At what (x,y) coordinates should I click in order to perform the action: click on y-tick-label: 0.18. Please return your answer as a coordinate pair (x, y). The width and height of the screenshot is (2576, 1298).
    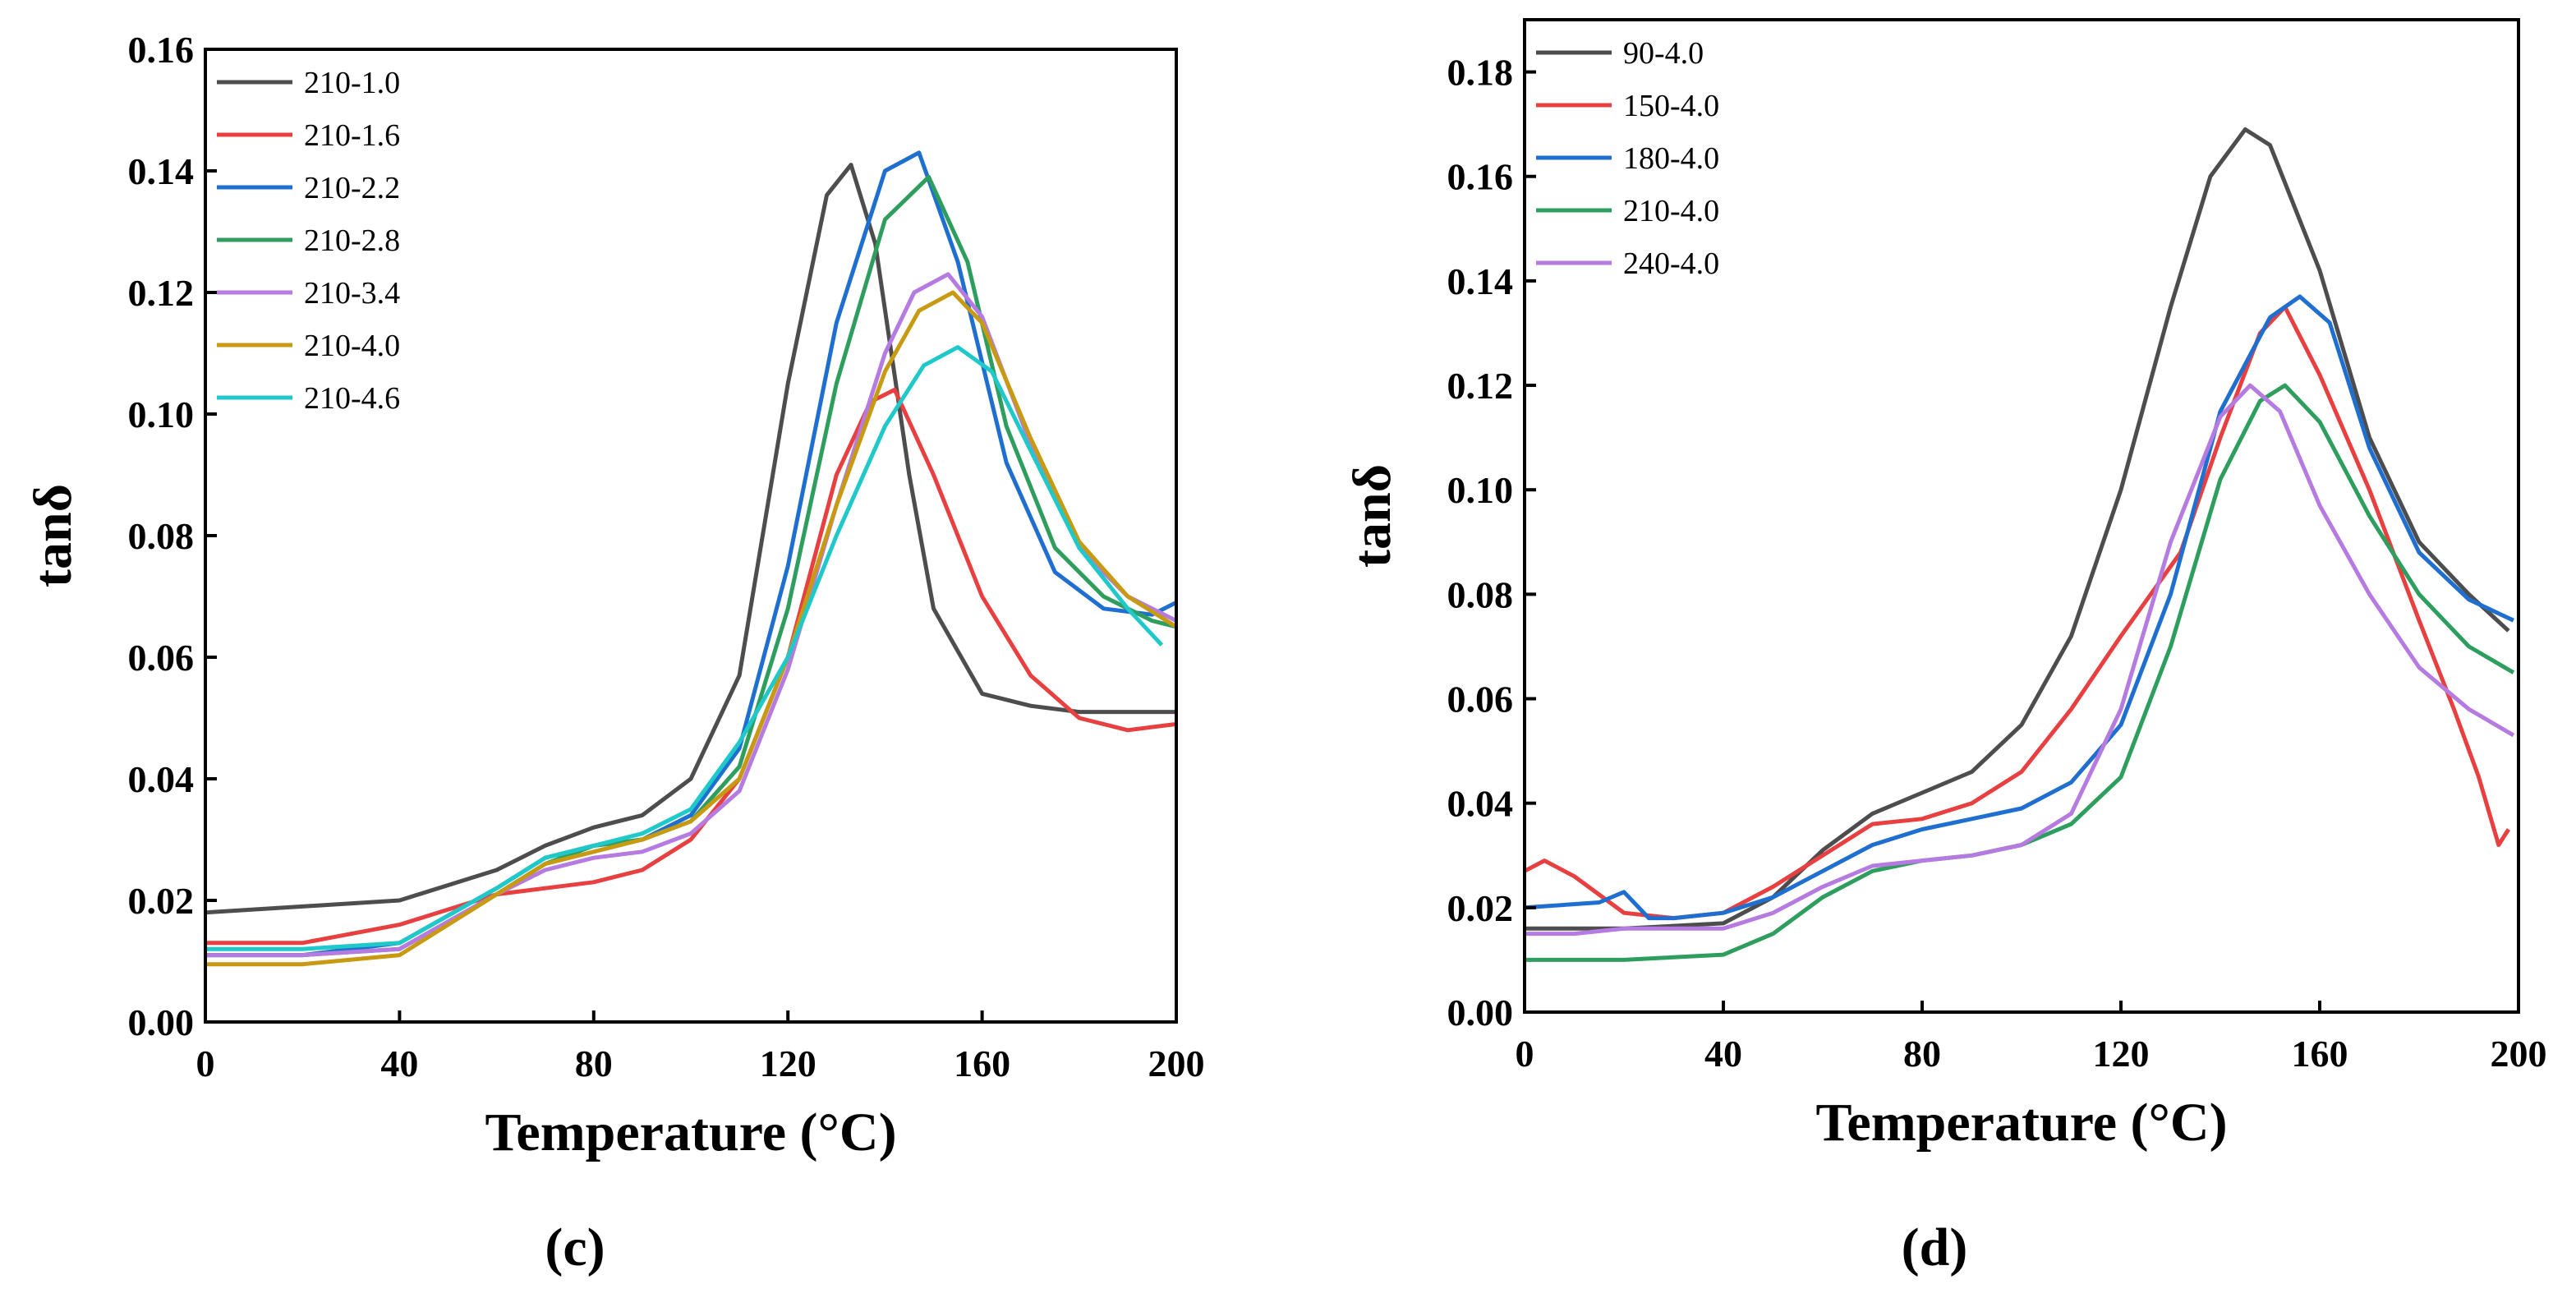
    Looking at the image, I should click on (1480, 73).